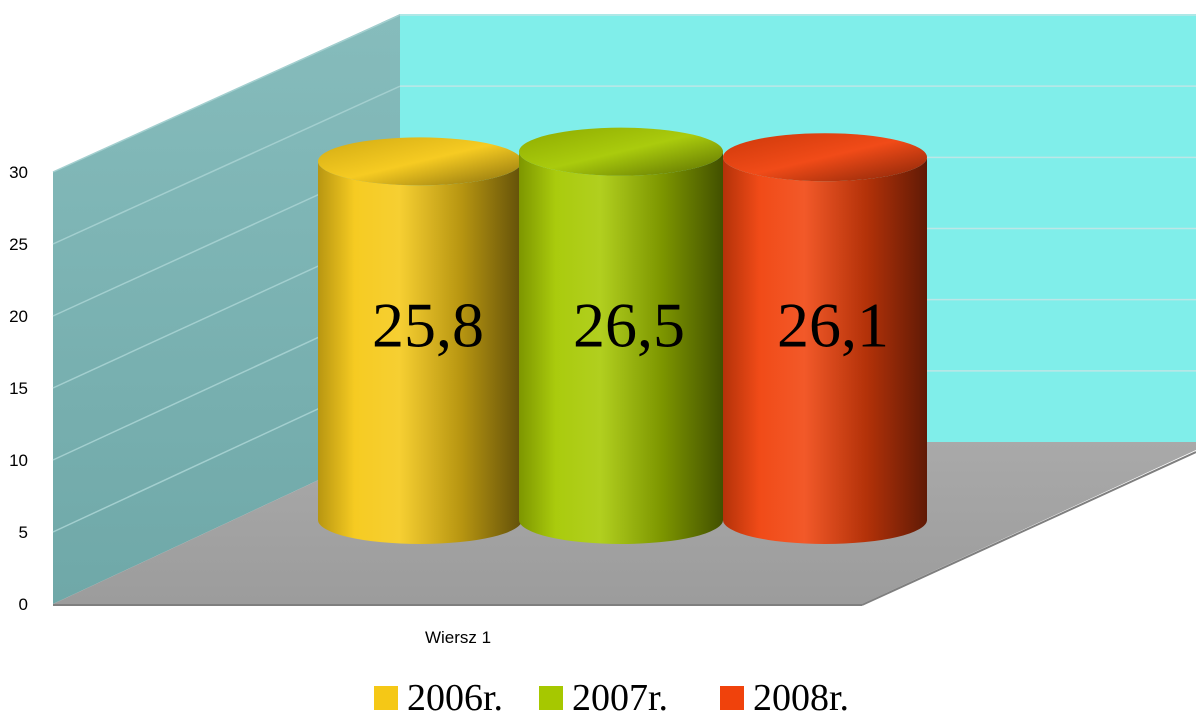  What do you see at coordinates (801, 695) in the screenshot?
I see `legend-label: 2008r.` at bounding box center [801, 695].